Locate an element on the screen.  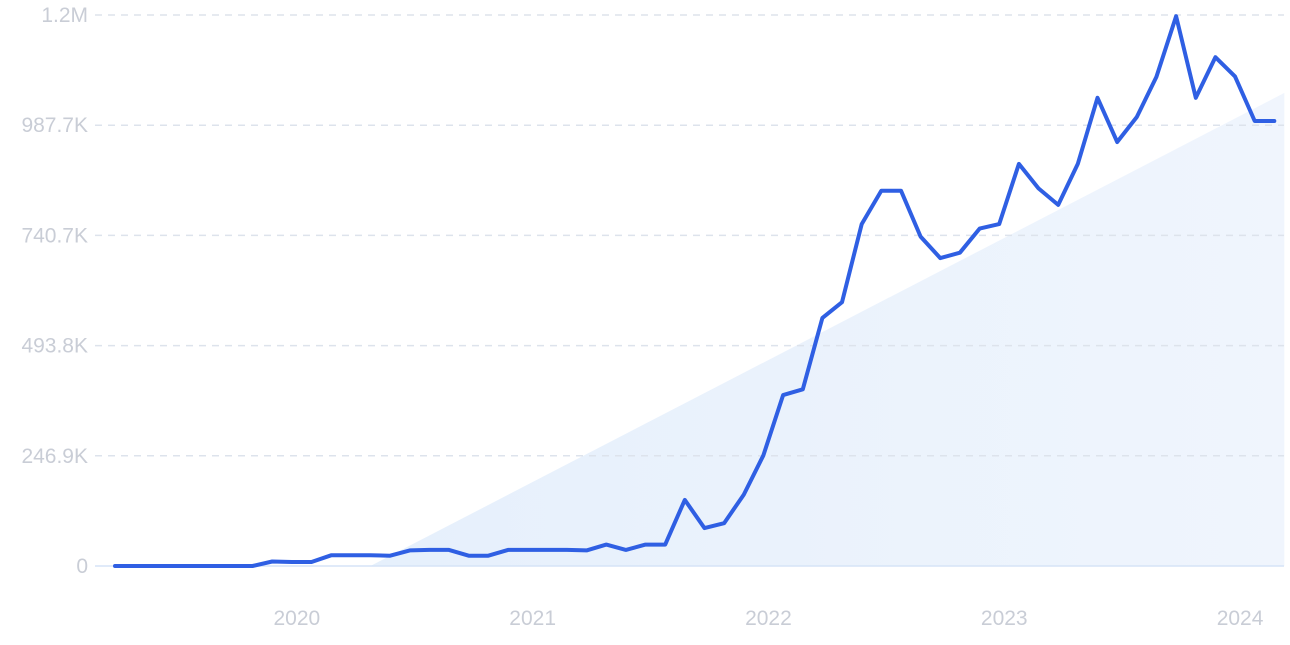
y-axis: 0 246.9K 493.8K 740.7K 987.7K 1.2M is located at coordinates (54, 291).